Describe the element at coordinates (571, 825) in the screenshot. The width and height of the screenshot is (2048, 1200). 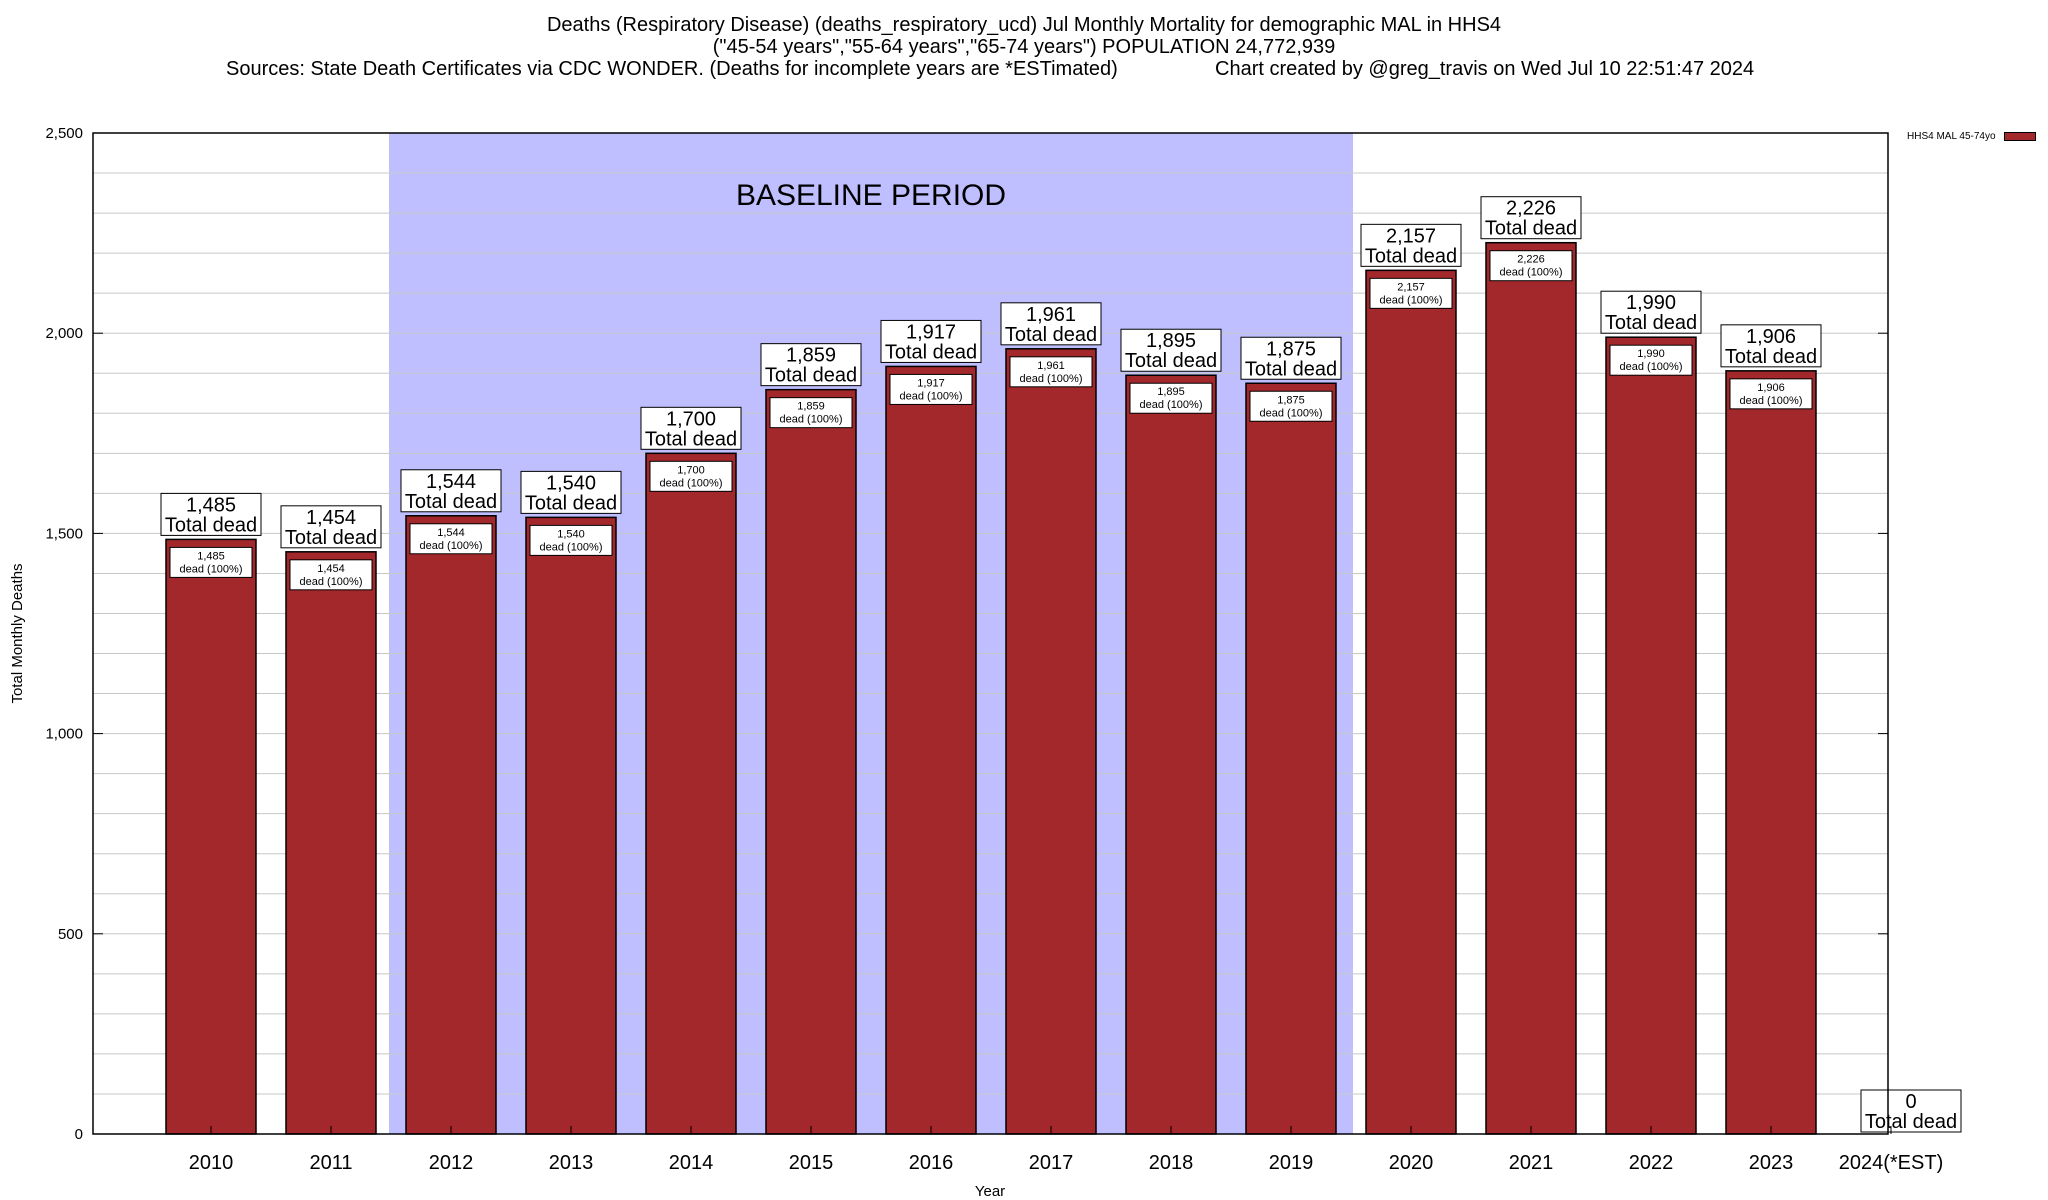
I see `bar-2013` at that location.